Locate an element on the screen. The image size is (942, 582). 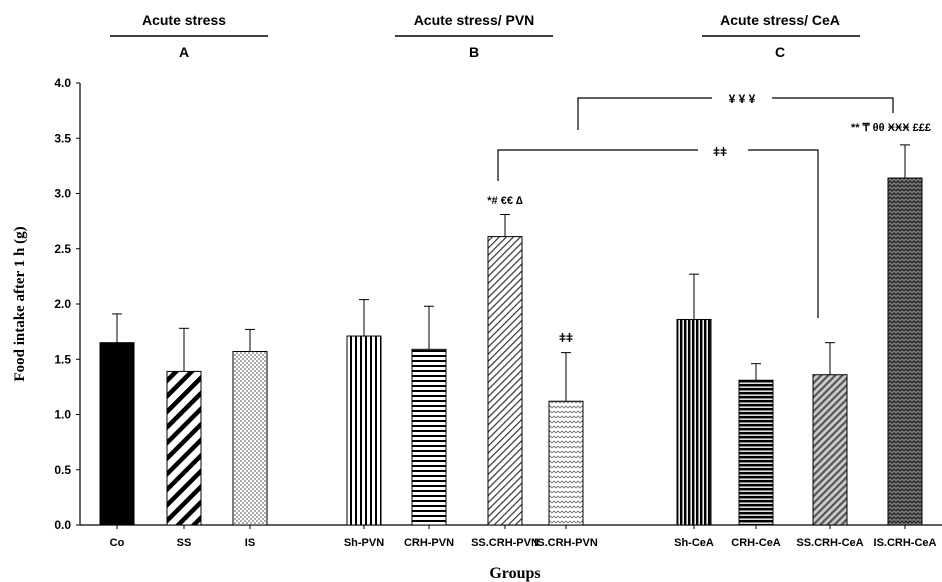
group-c-letter: C is located at coordinates (780, 52).